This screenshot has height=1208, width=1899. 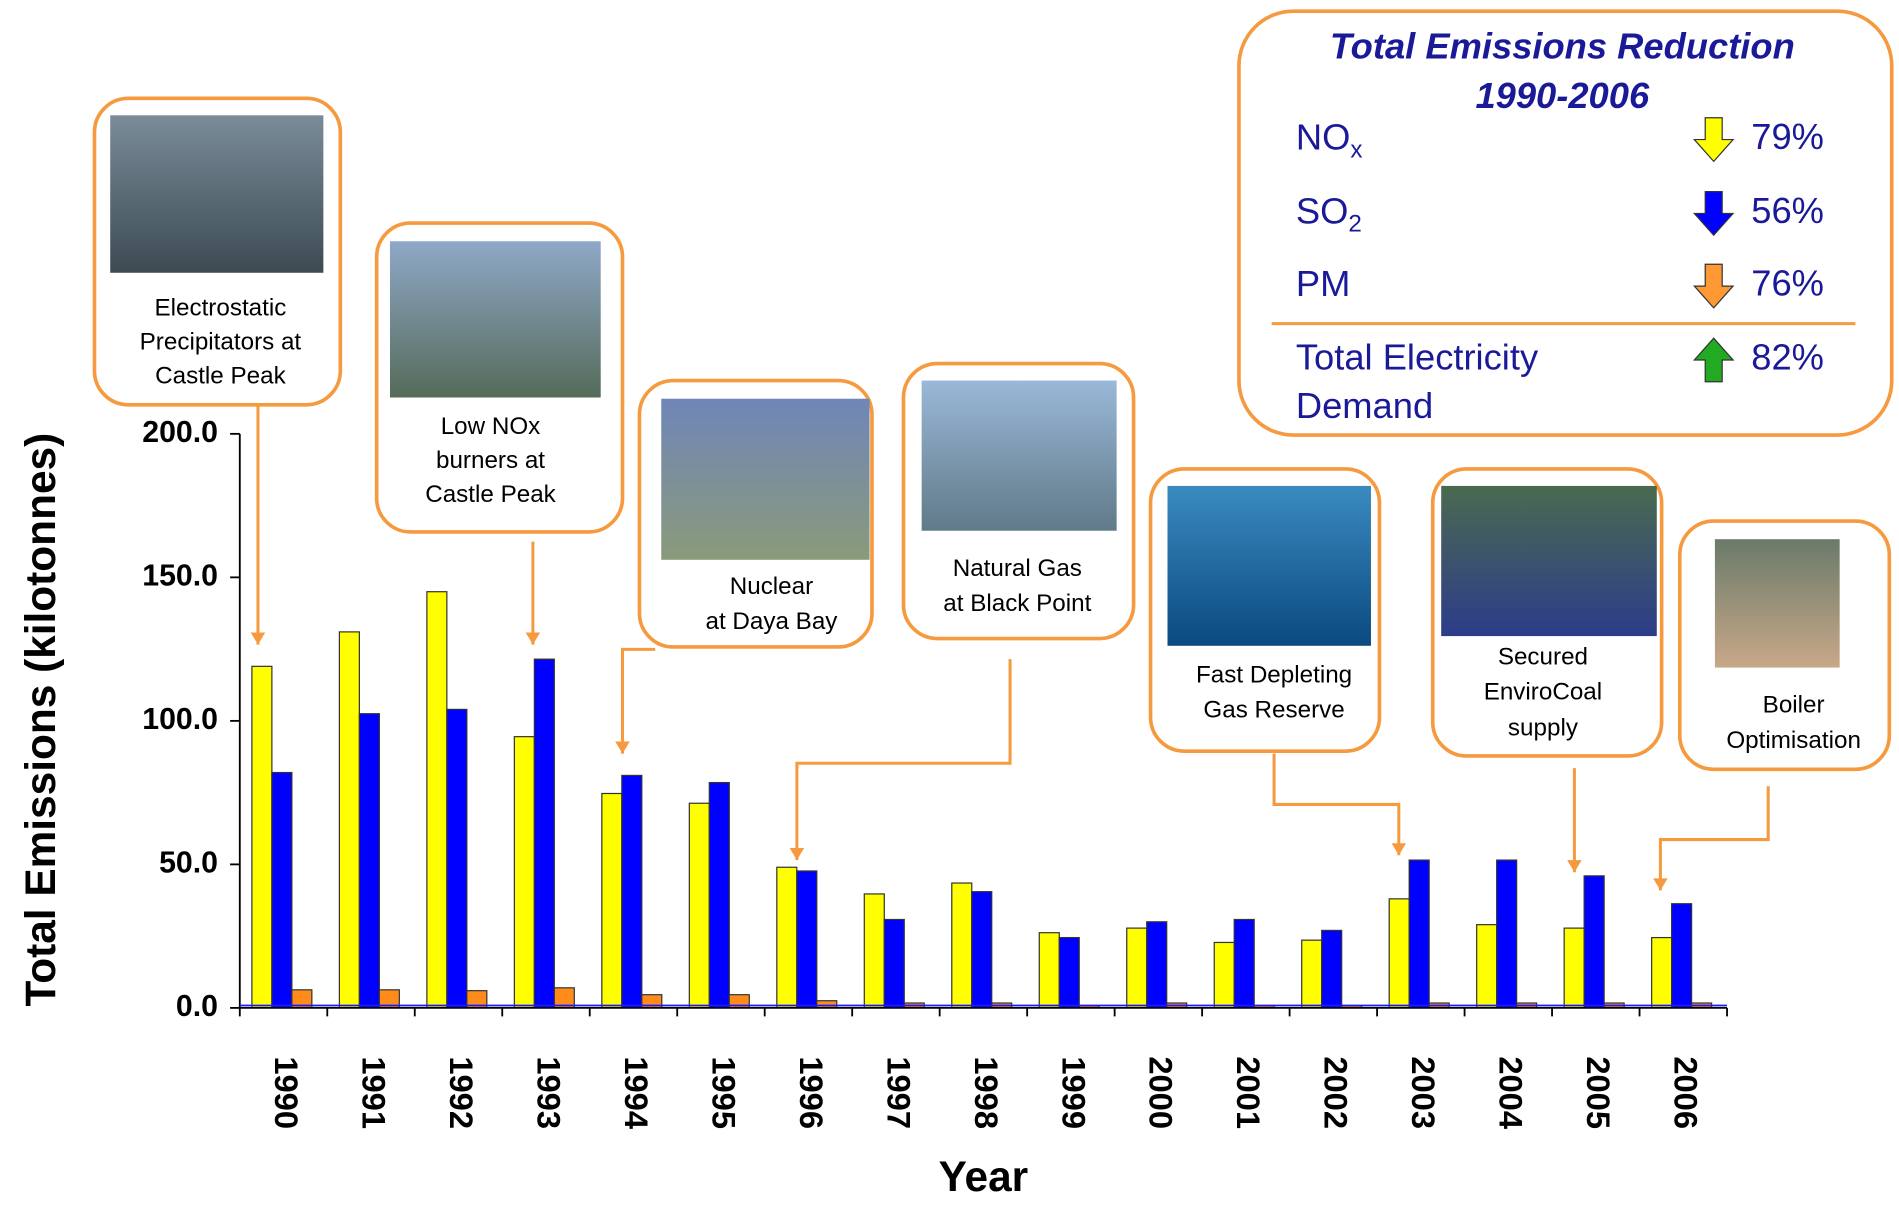 I want to click on summary-label: SO2, so click(x=1329, y=214).